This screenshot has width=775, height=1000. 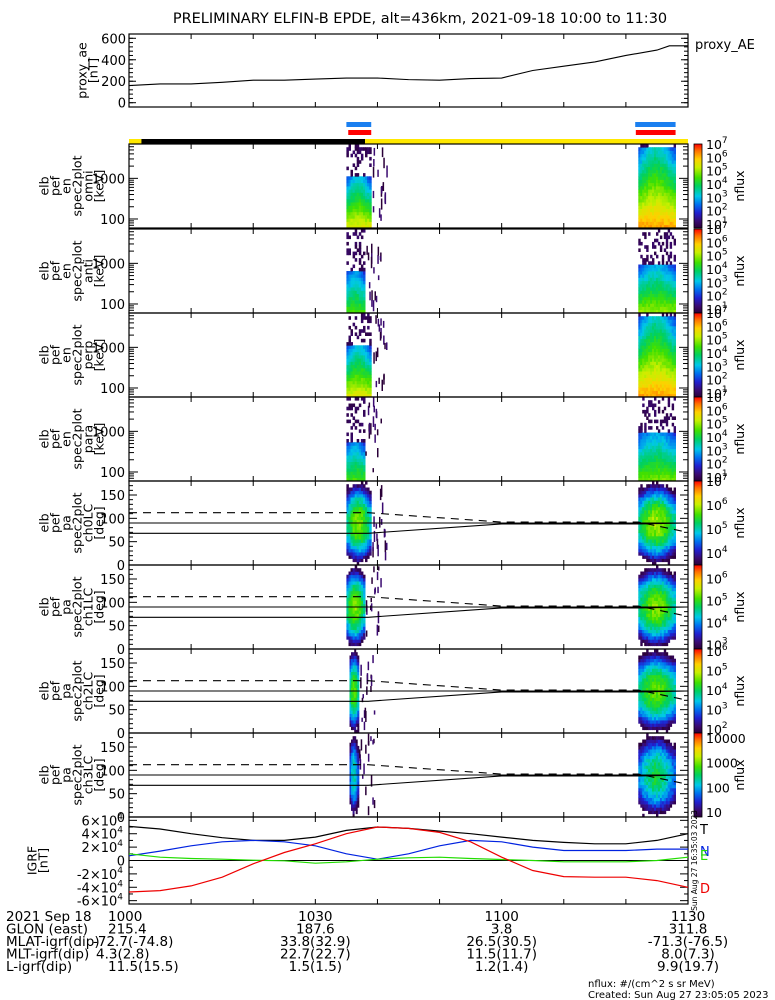 I want to click on pa-ch1-ylabel-line: pa, so click(x=66, y=607).